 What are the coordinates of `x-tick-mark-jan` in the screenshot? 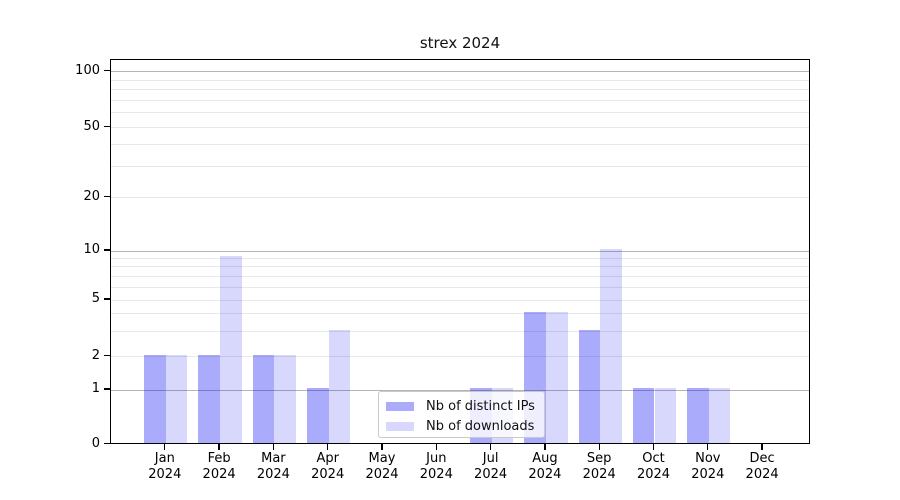 It's located at (165, 447).